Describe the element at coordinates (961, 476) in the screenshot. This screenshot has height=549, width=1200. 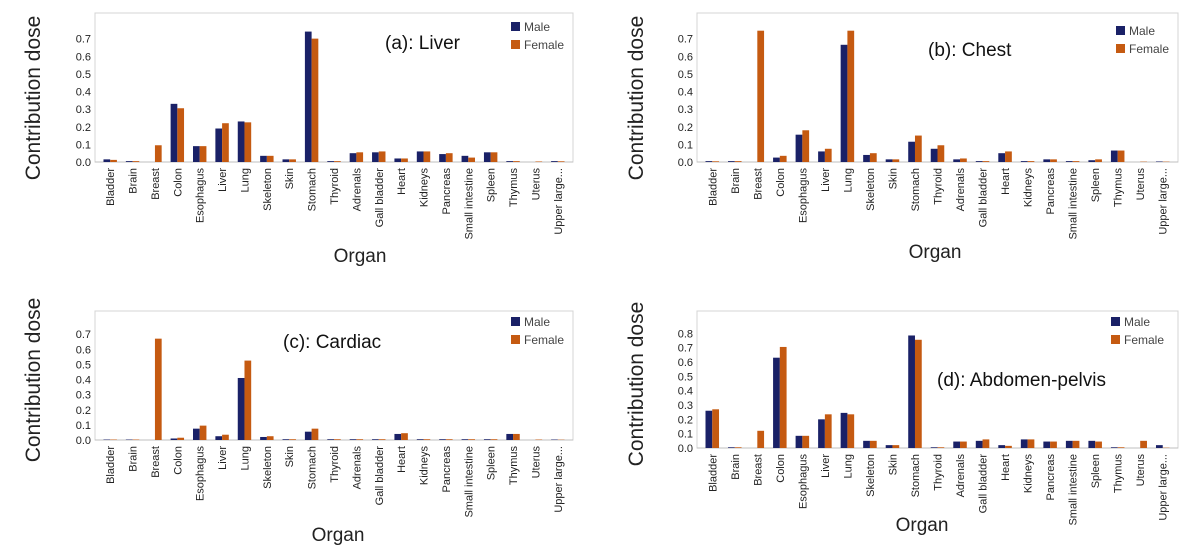
I see `x-tick-label: Adrenals` at that location.